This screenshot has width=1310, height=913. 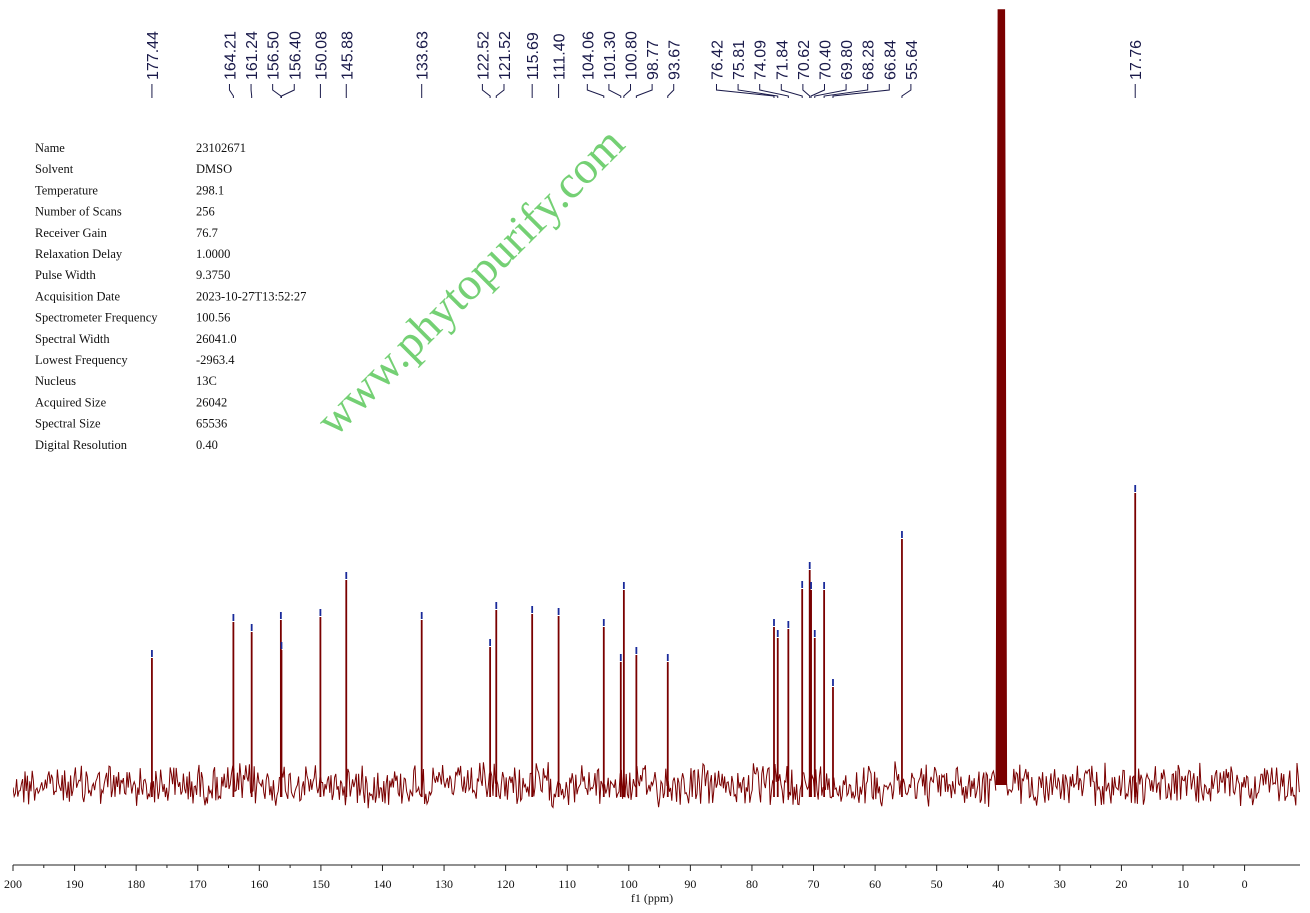 What do you see at coordinates (890, 60) in the screenshot?
I see `peak-label: 66.84` at bounding box center [890, 60].